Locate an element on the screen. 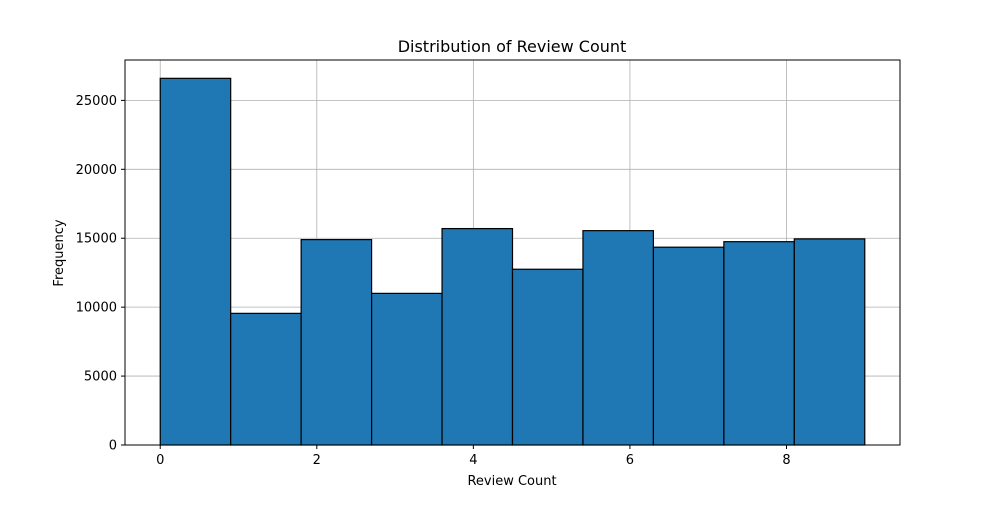  y-tick-label: 10000 is located at coordinates (96, 308).